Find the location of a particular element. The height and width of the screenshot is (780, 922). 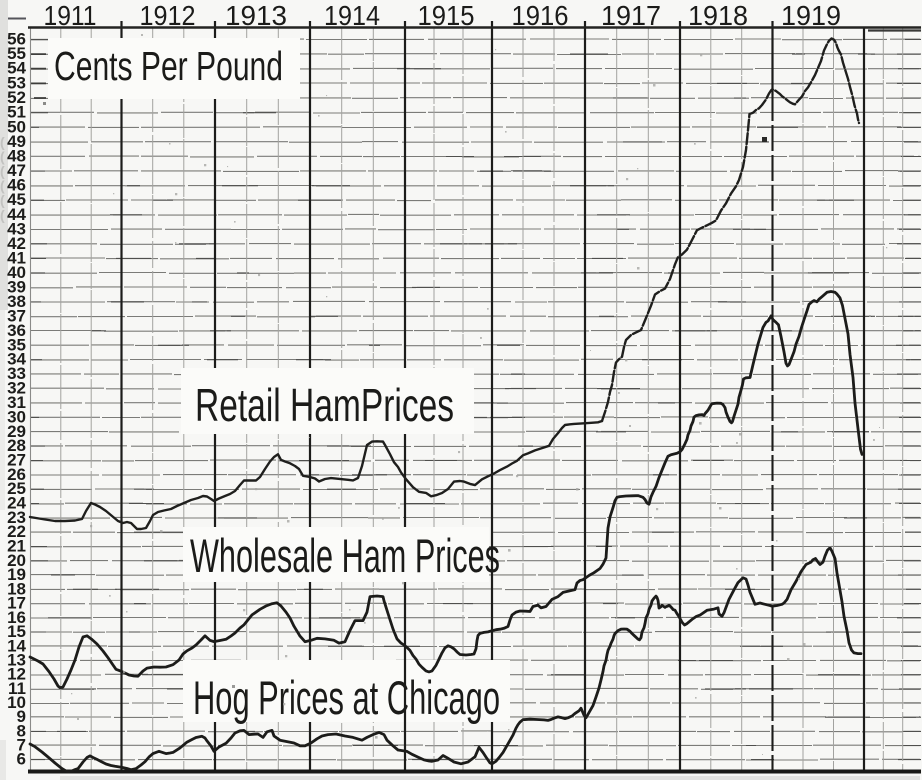

svg-text: 35 is located at coordinates (16, 344).